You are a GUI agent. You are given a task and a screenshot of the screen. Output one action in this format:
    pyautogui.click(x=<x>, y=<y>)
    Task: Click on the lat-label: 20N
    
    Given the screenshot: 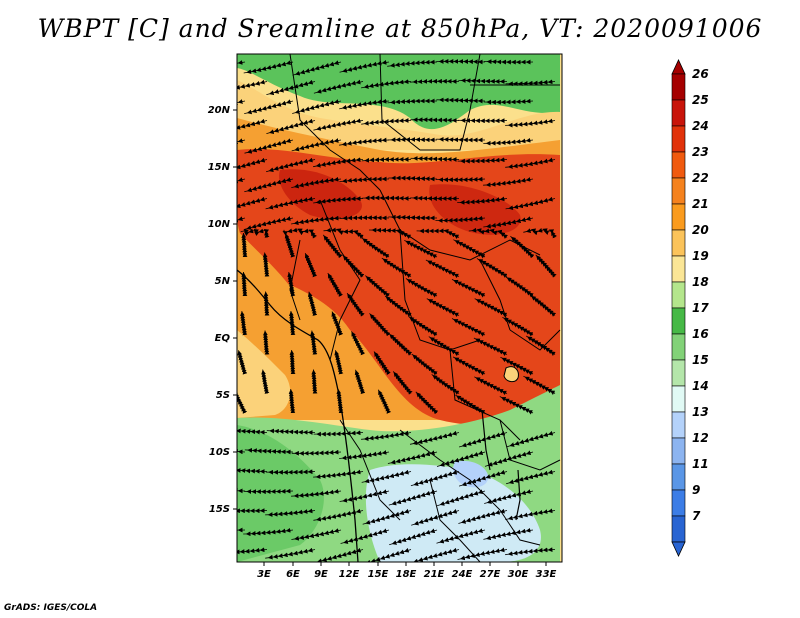 What is the action you would take?
    pyautogui.click(x=219, y=110)
    